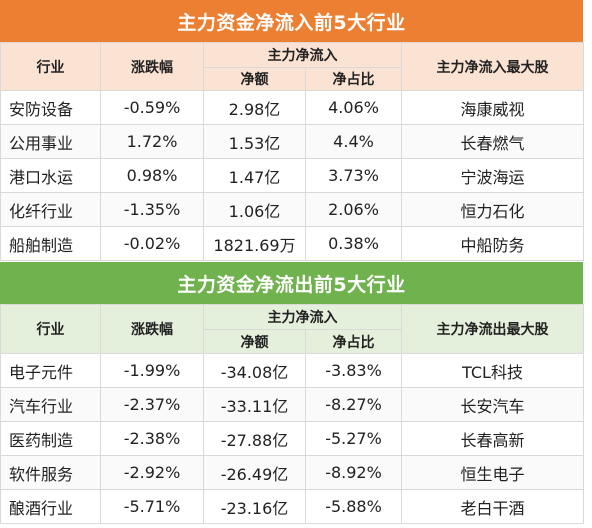 Image resolution: width=592 pixels, height=528 pixels. Describe the element at coordinates (353, 438) in the screenshot. I see `ratio-cell: -5.27%` at that location.